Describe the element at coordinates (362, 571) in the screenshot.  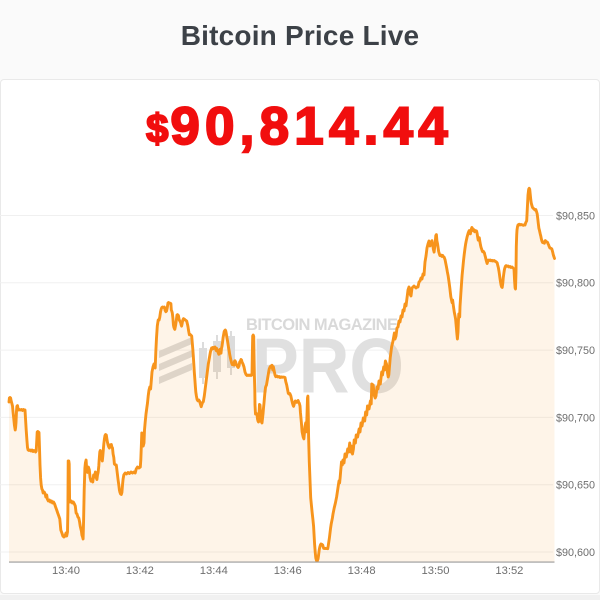
I see `svg-text: 13:48` at that location.